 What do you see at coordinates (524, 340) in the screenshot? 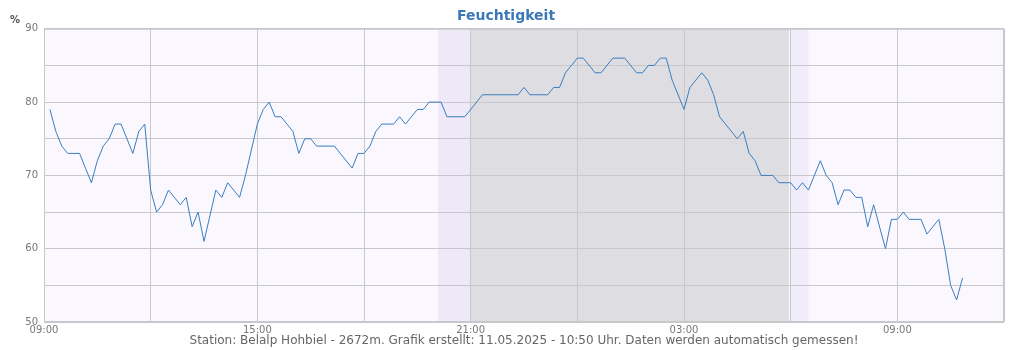
I see `text: Station: Belalp Hohbiel - 2672m. Grafik erstellt: 11.05.2025 - 10:50 Uhr. Daten werden automatisch gemessen!` at bounding box center [524, 340].